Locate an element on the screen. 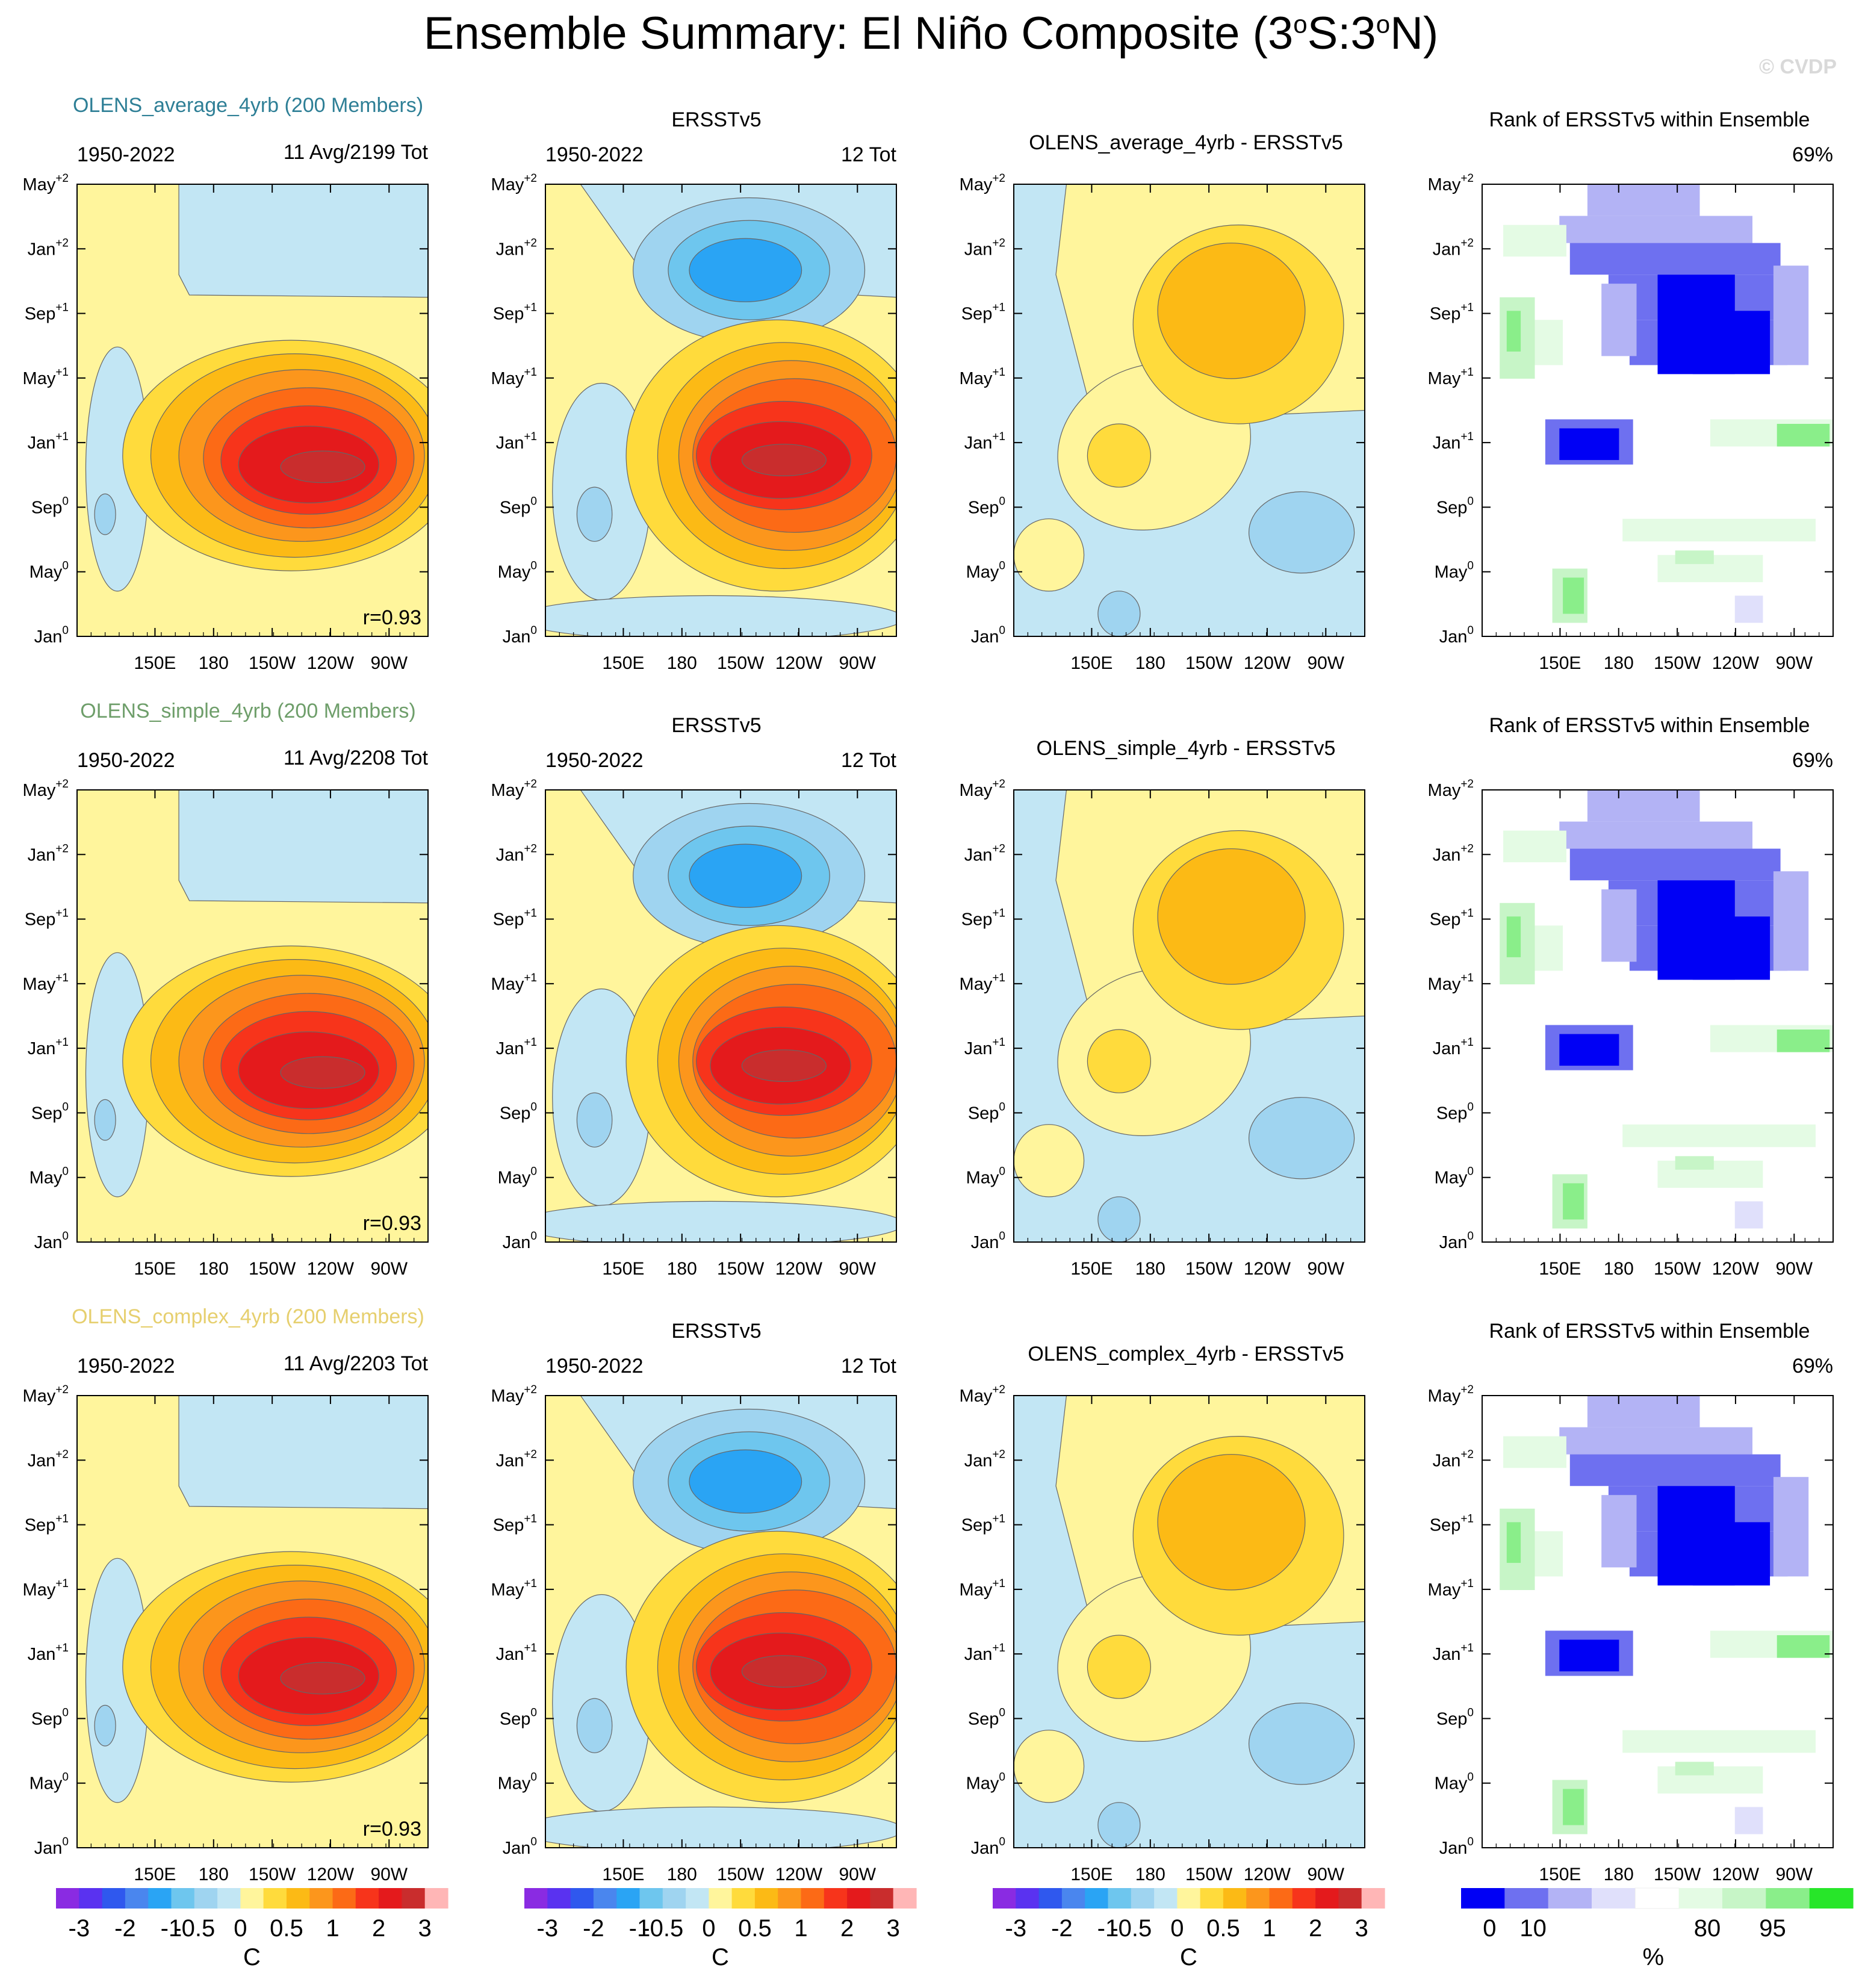 Image resolution: width=1862 pixels, height=1988 pixels. colorbar-label: 95 is located at coordinates (1772, 1928).